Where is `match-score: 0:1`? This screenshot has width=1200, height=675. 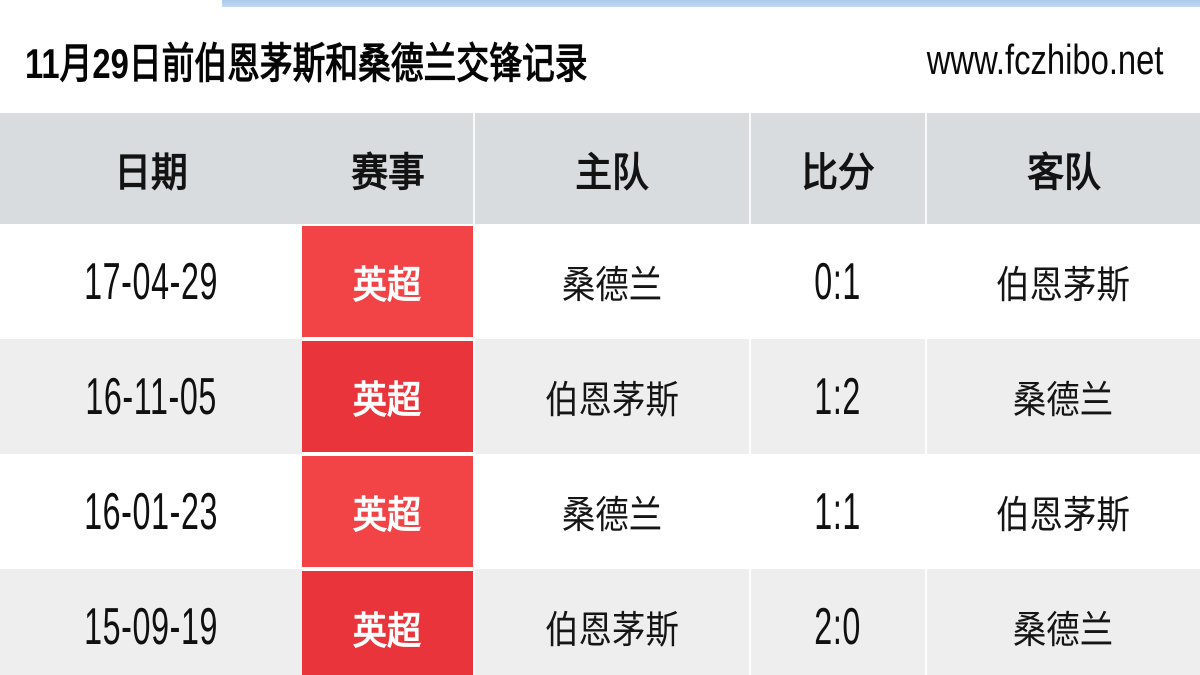 match-score: 0:1 is located at coordinates (838, 281).